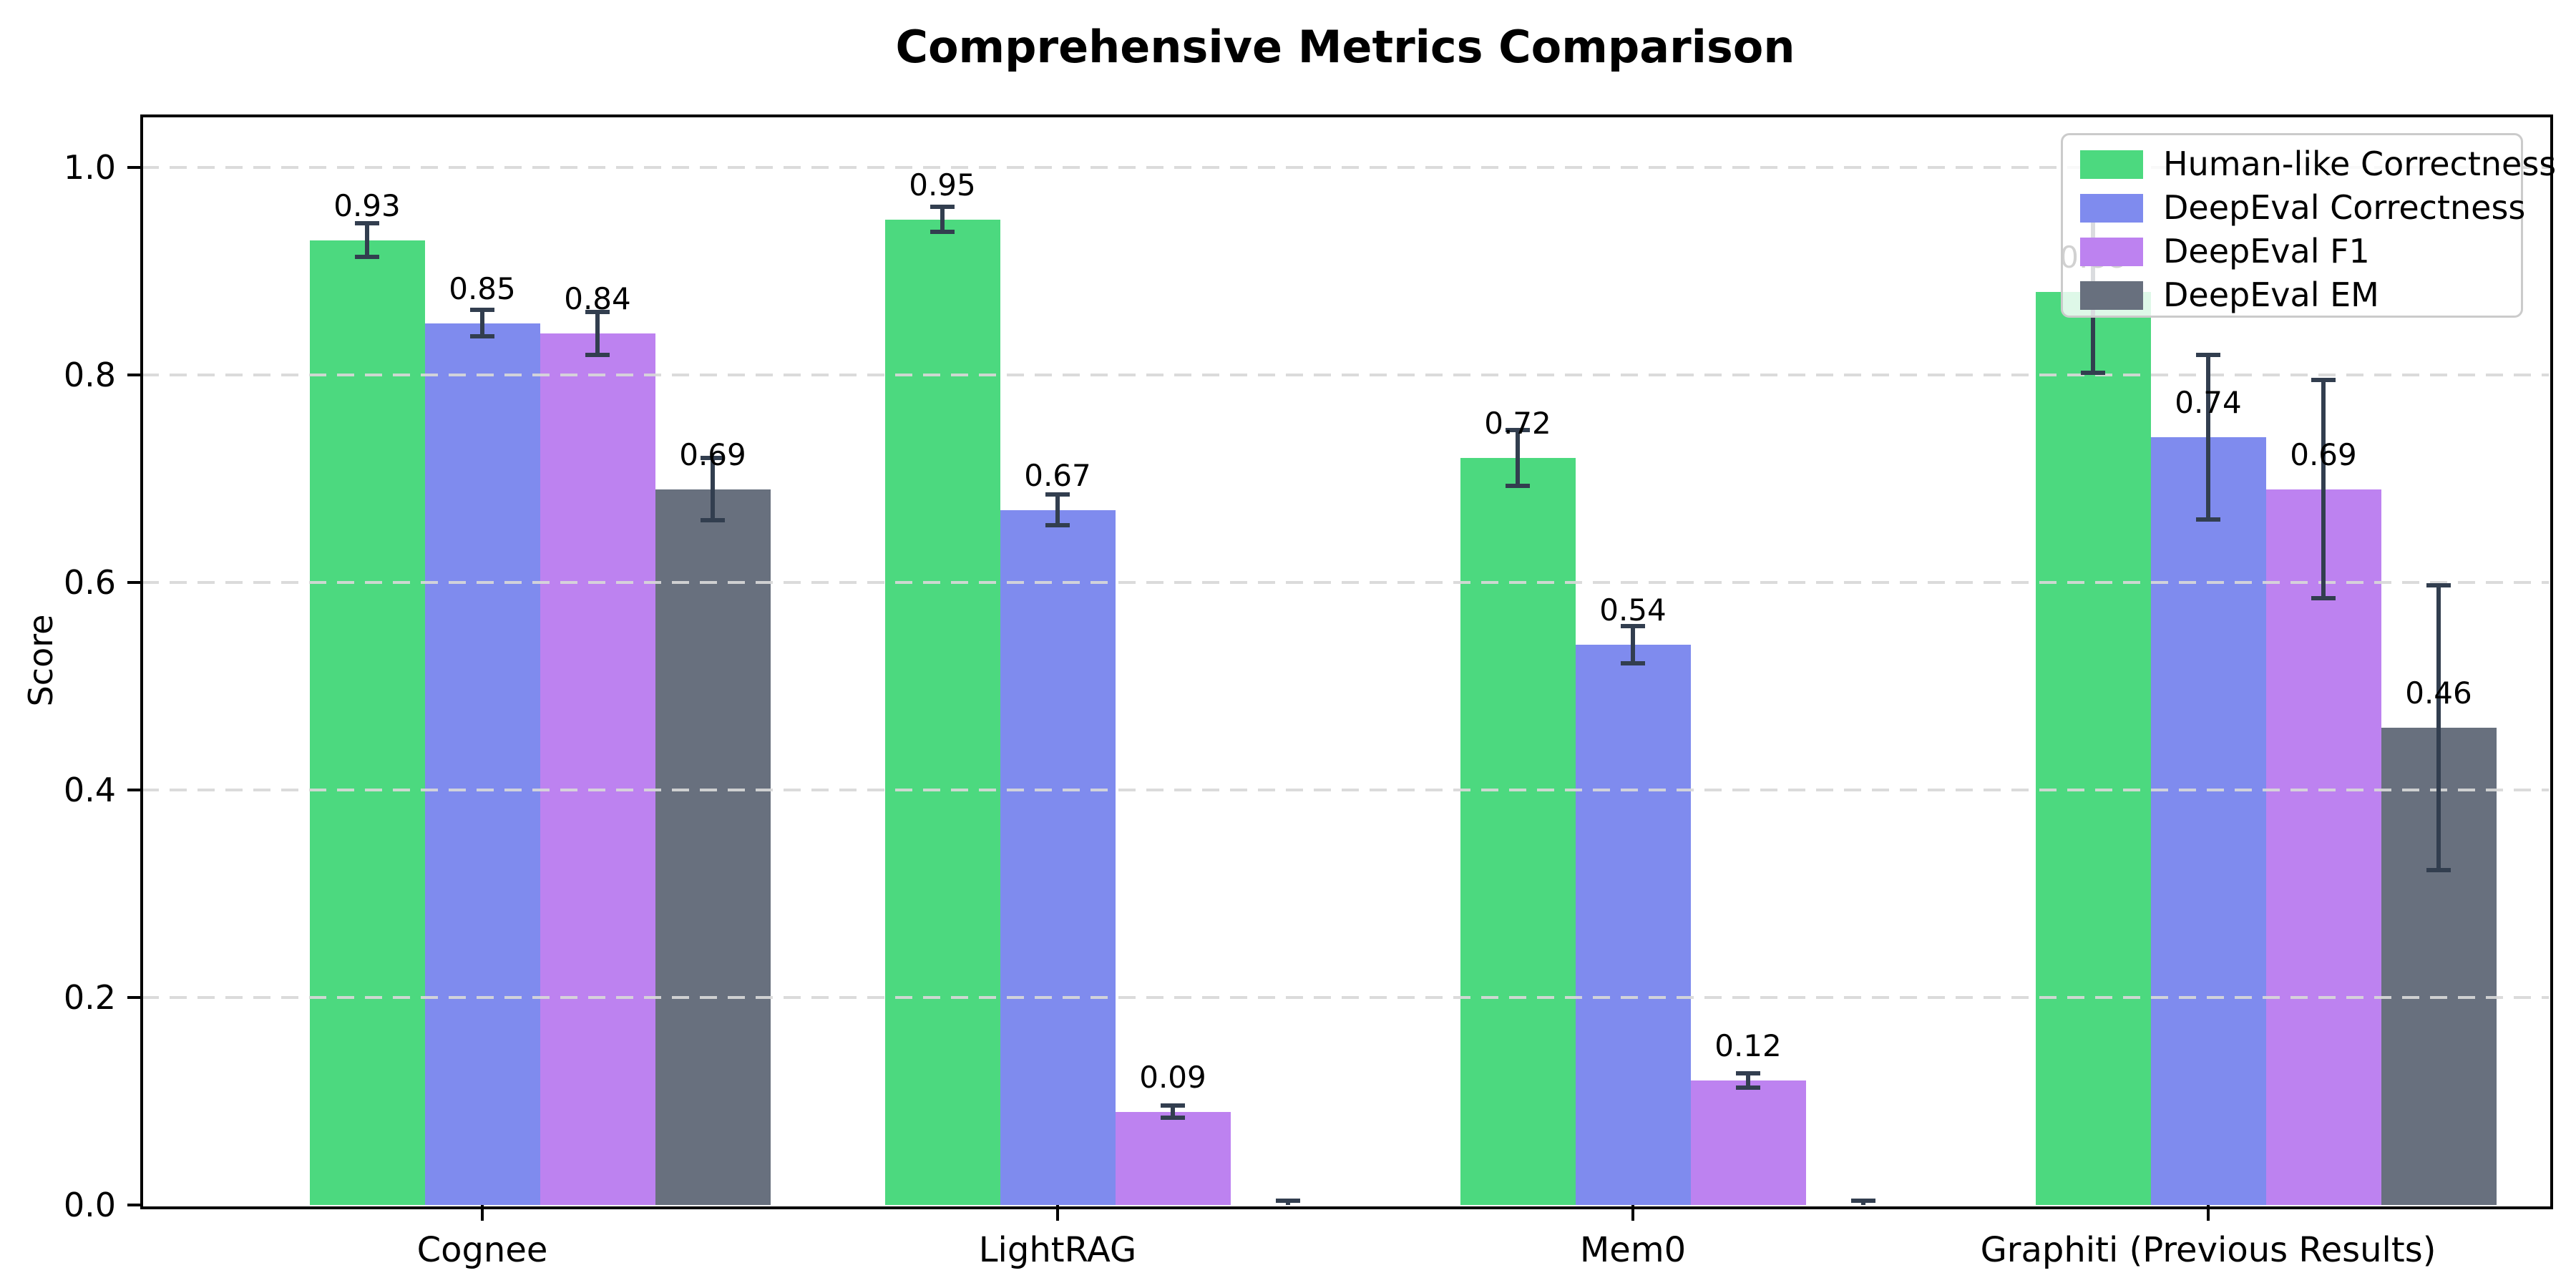  What do you see at coordinates (482, 288) in the screenshot?
I see `bar-value-label: 0.85` at bounding box center [482, 288].